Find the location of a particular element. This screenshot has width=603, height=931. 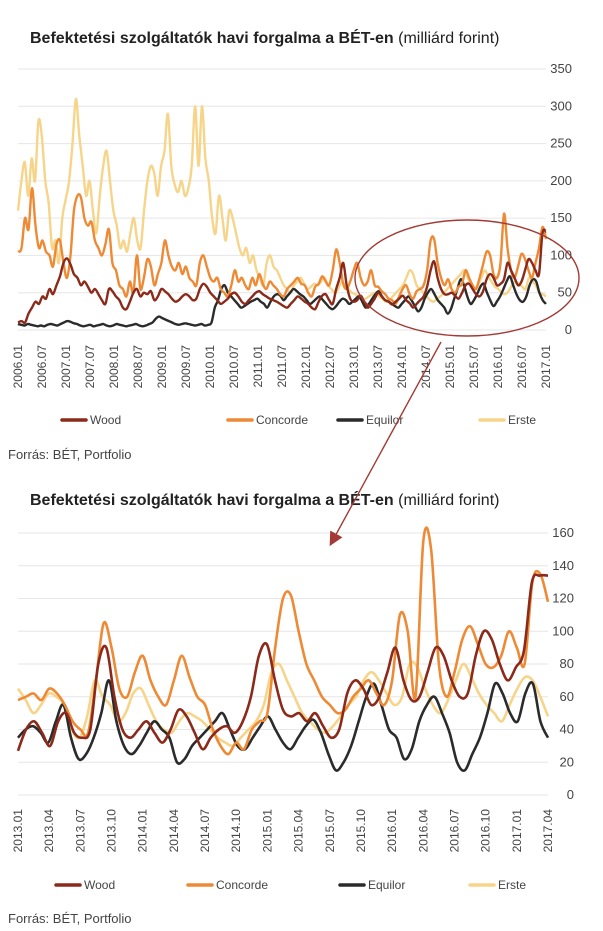

x-tick-label: 2008.01 is located at coordinates (114, 367).